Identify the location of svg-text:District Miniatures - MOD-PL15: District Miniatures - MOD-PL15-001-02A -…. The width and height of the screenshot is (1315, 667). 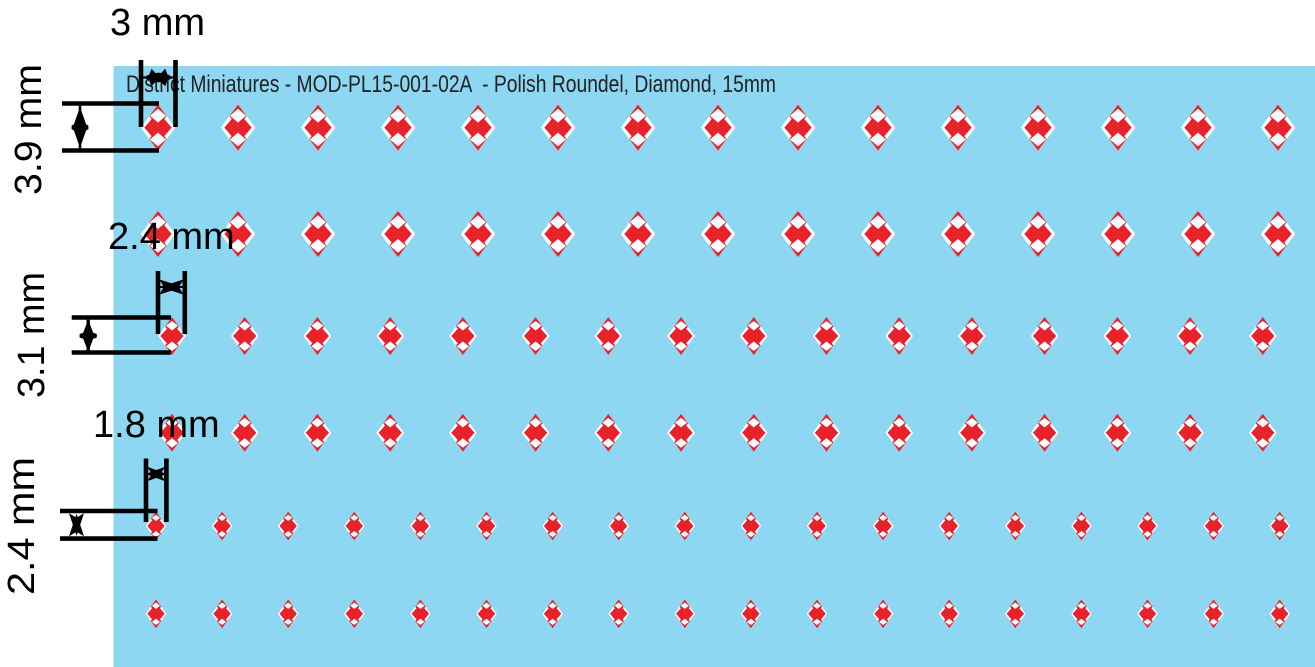
(451, 84).